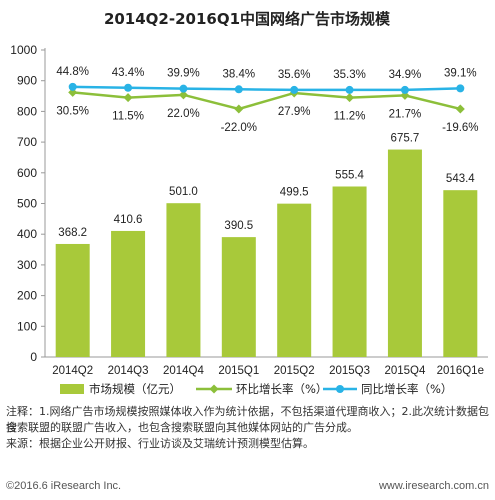  I want to click on bar-data-label: 543.4, so click(460, 179).